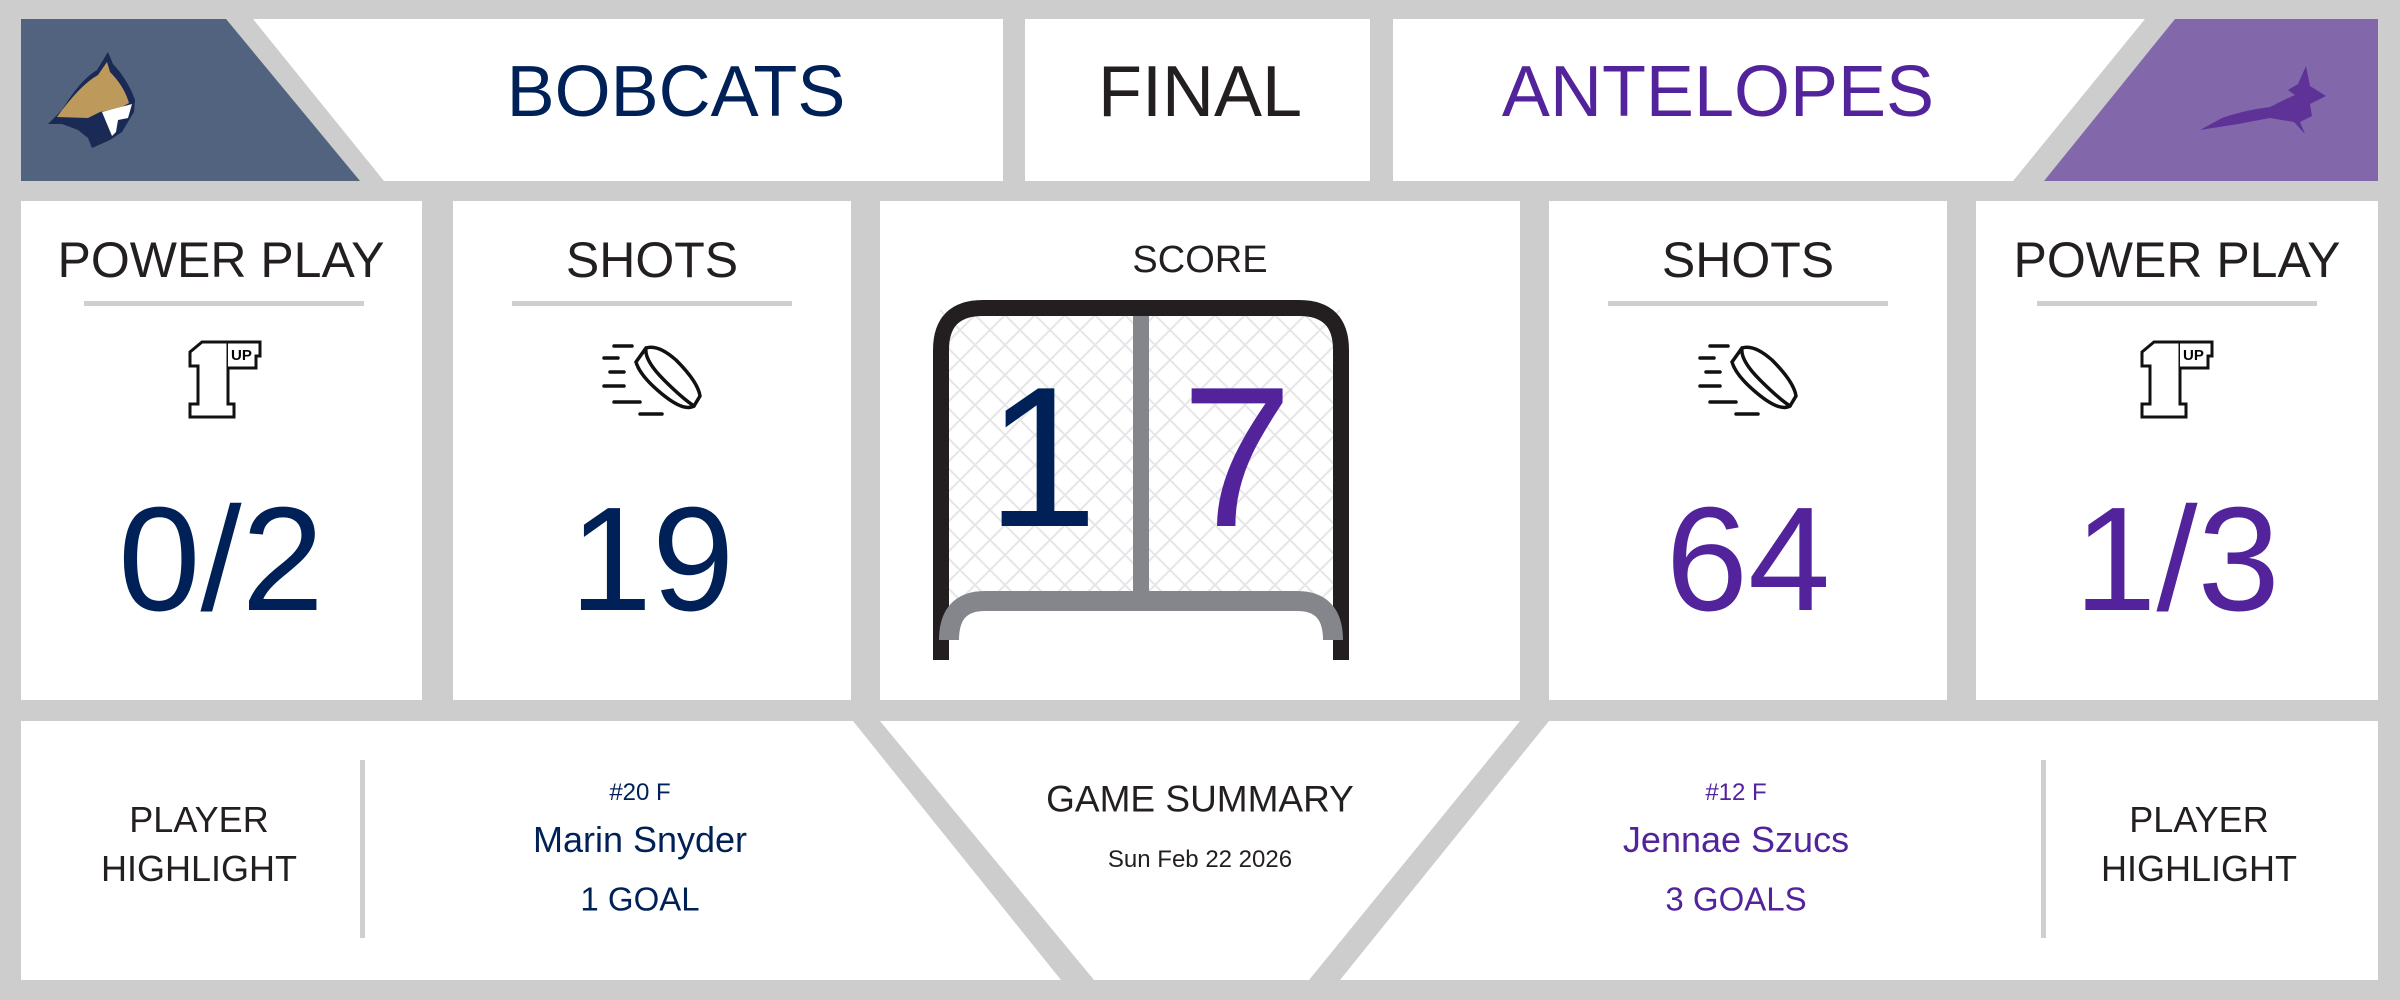  Describe the element at coordinates (1237, 457) in the screenshot. I see `away-score: 7` at that location.